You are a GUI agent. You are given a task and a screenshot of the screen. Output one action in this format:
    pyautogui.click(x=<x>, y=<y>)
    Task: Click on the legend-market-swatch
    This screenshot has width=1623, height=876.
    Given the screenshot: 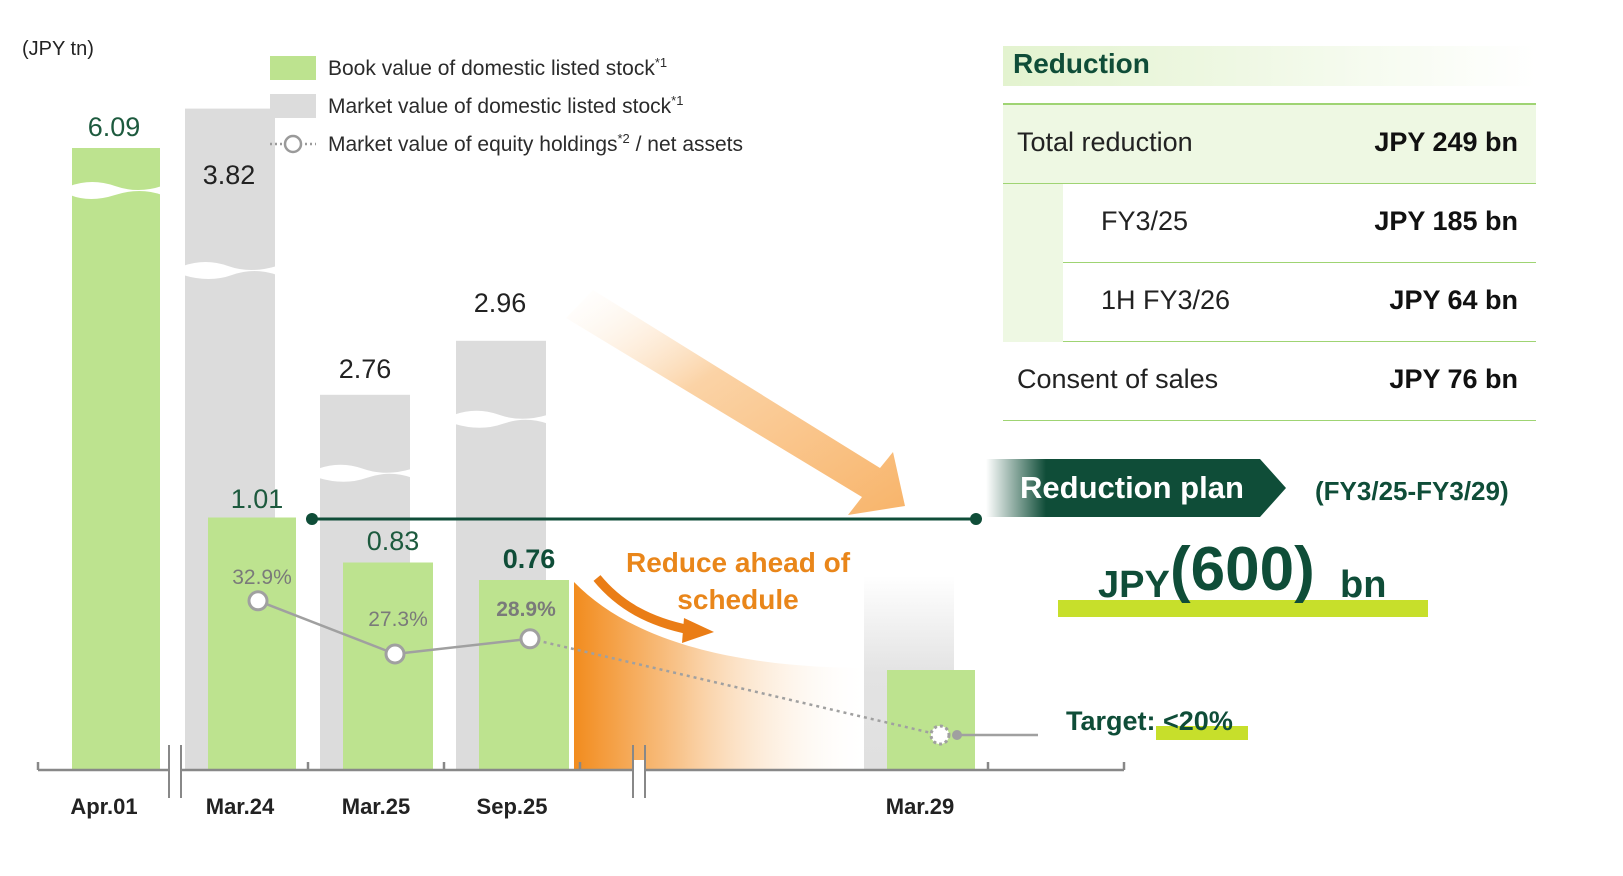 What is the action you would take?
    pyautogui.click(x=293, y=106)
    